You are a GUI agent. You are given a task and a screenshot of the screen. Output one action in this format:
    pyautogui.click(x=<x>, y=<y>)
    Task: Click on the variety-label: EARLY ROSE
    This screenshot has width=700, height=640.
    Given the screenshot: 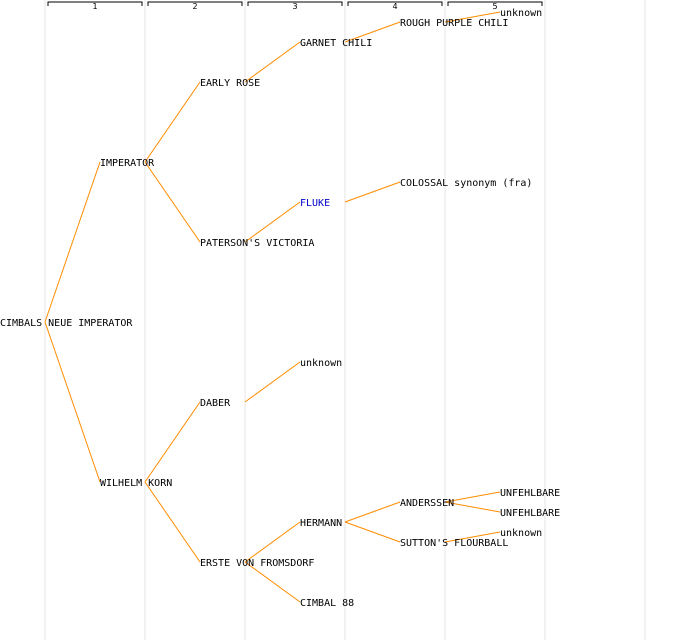 What is the action you would take?
    pyautogui.click(x=230, y=83)
    